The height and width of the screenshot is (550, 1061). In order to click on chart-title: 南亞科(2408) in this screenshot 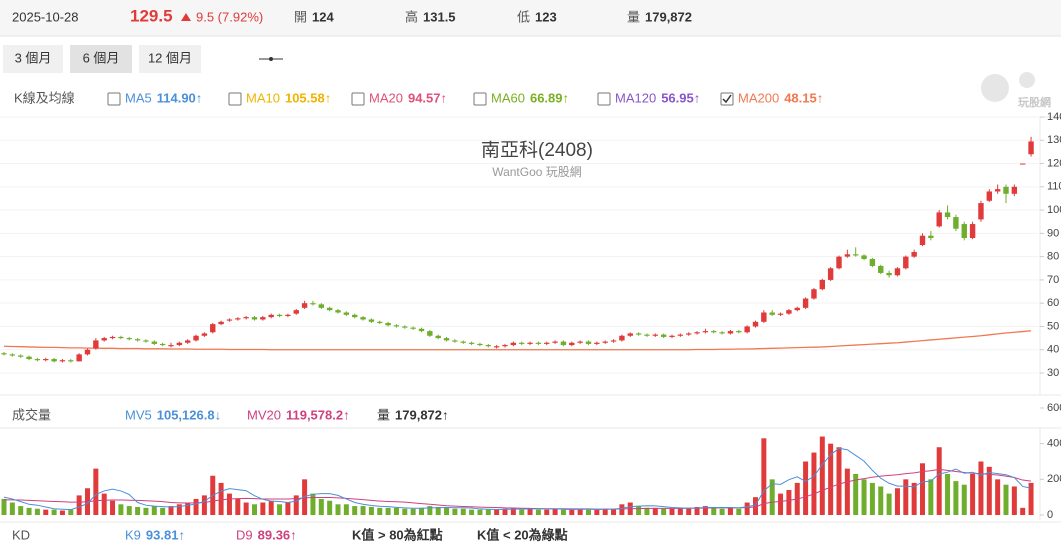, I will do `click(537, 150)`.